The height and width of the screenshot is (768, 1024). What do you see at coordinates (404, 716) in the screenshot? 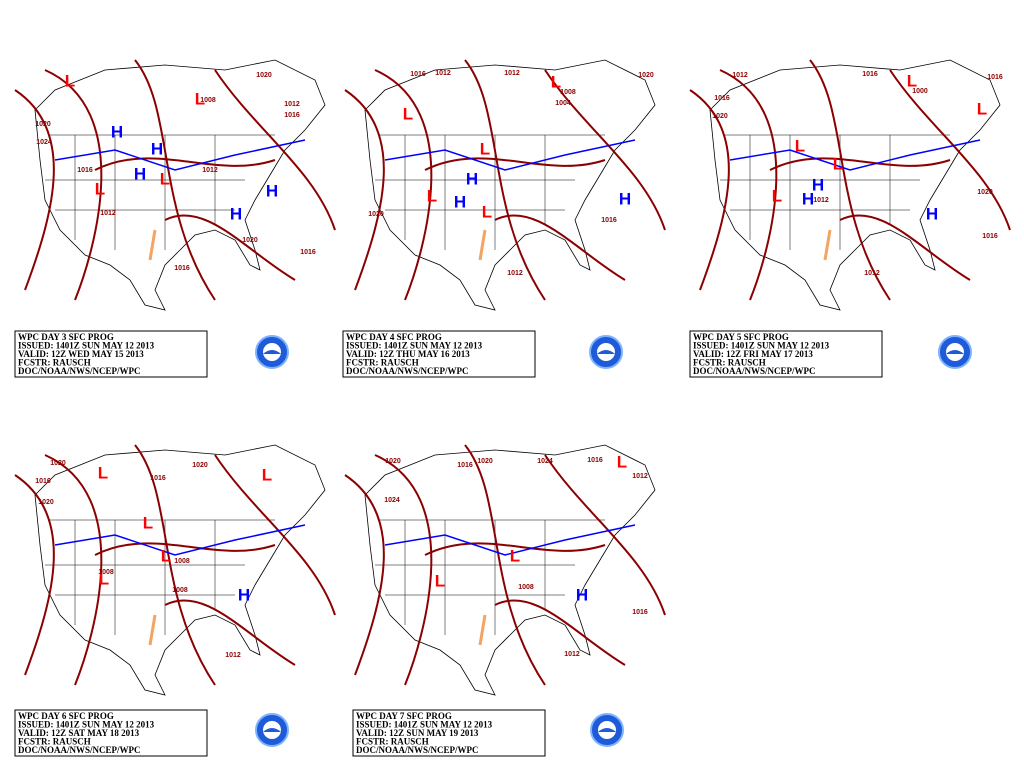
I see `caption-line: WPC DAY 7 SFC PROG` at bounding box center [404, 716].